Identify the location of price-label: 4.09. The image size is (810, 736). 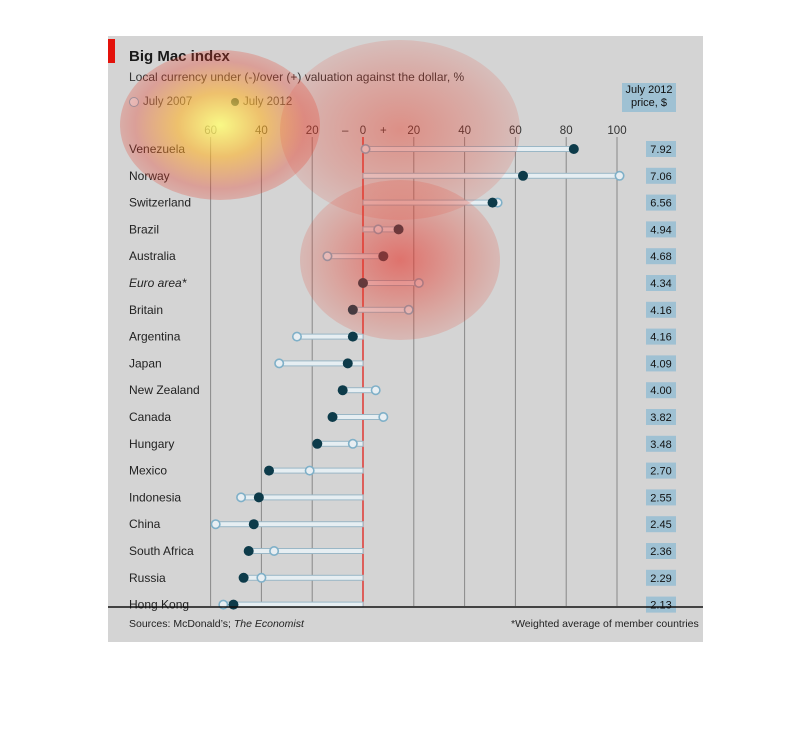
(660, 364).